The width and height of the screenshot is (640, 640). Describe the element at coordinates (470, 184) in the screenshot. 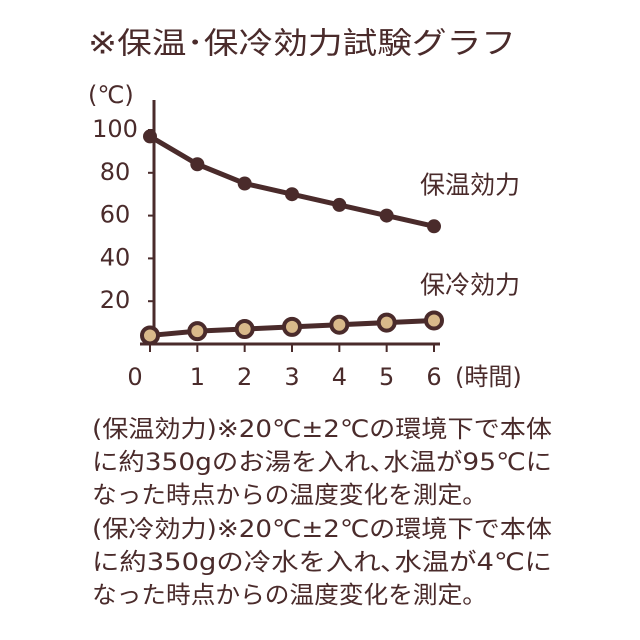

I see `legend-label: 保温効力` at that location.